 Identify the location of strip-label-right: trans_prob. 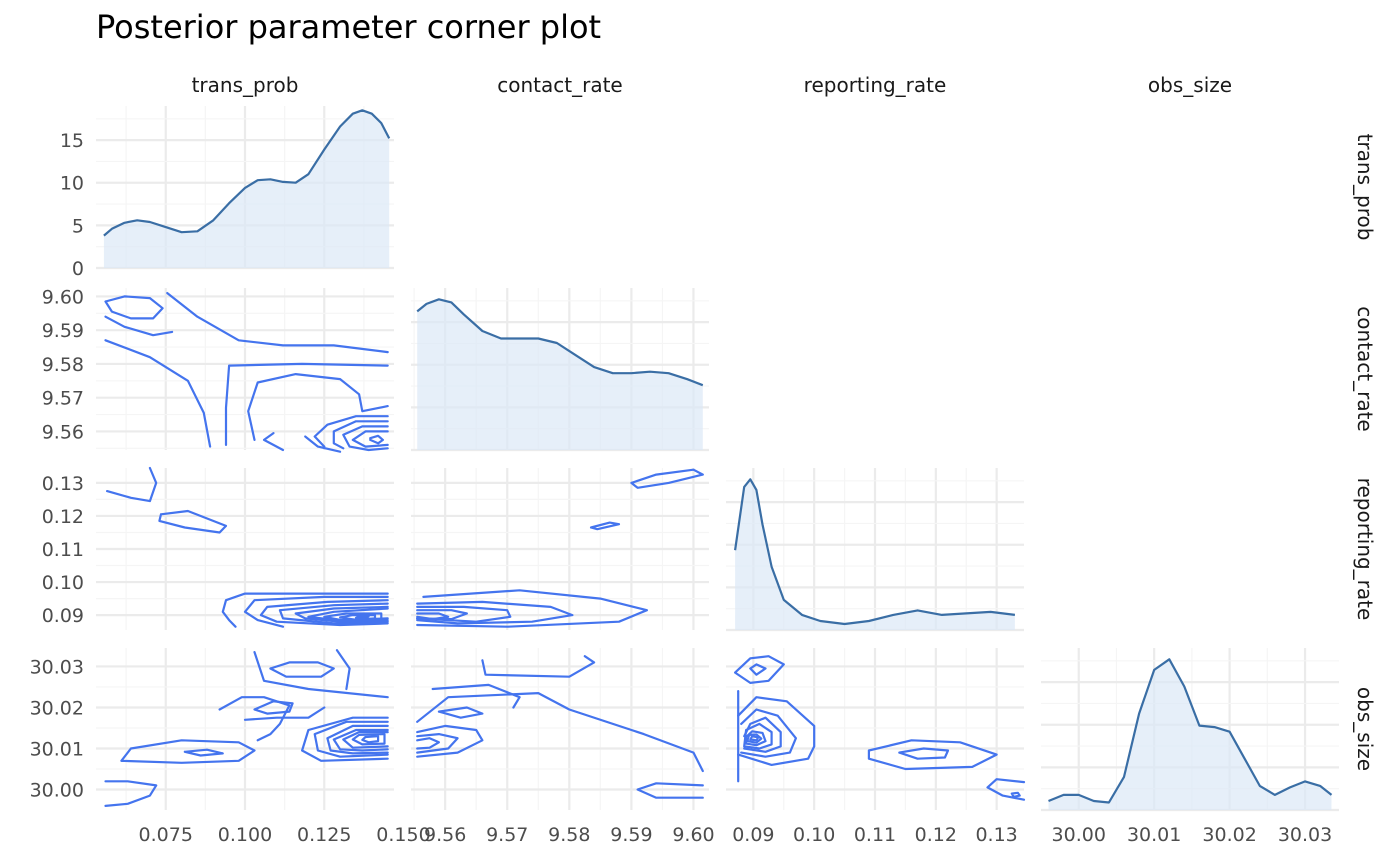
(1365, 187).